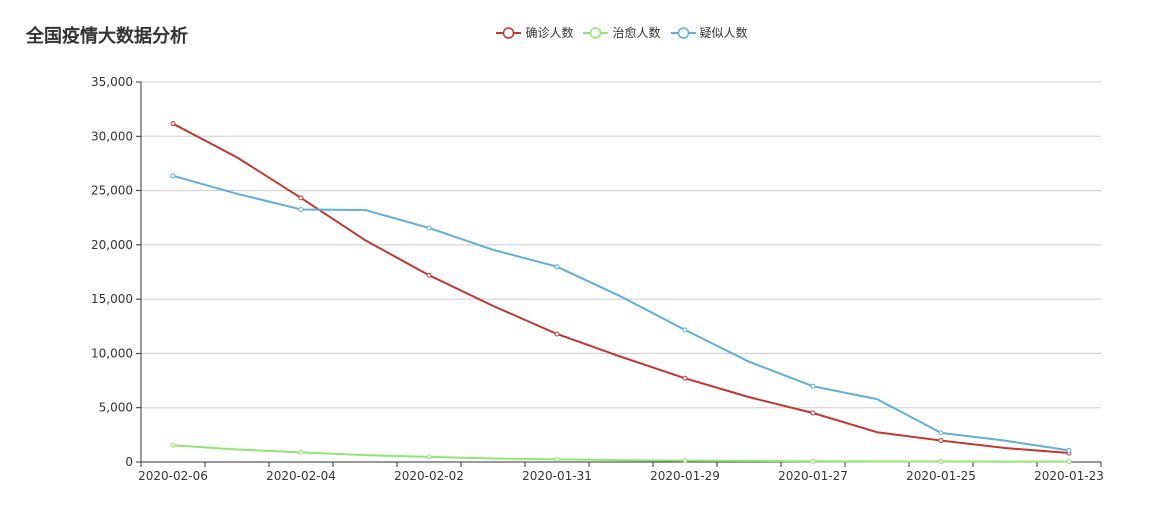  I want to click on x-tick-label: 2020-02-04, so click(301, 476).